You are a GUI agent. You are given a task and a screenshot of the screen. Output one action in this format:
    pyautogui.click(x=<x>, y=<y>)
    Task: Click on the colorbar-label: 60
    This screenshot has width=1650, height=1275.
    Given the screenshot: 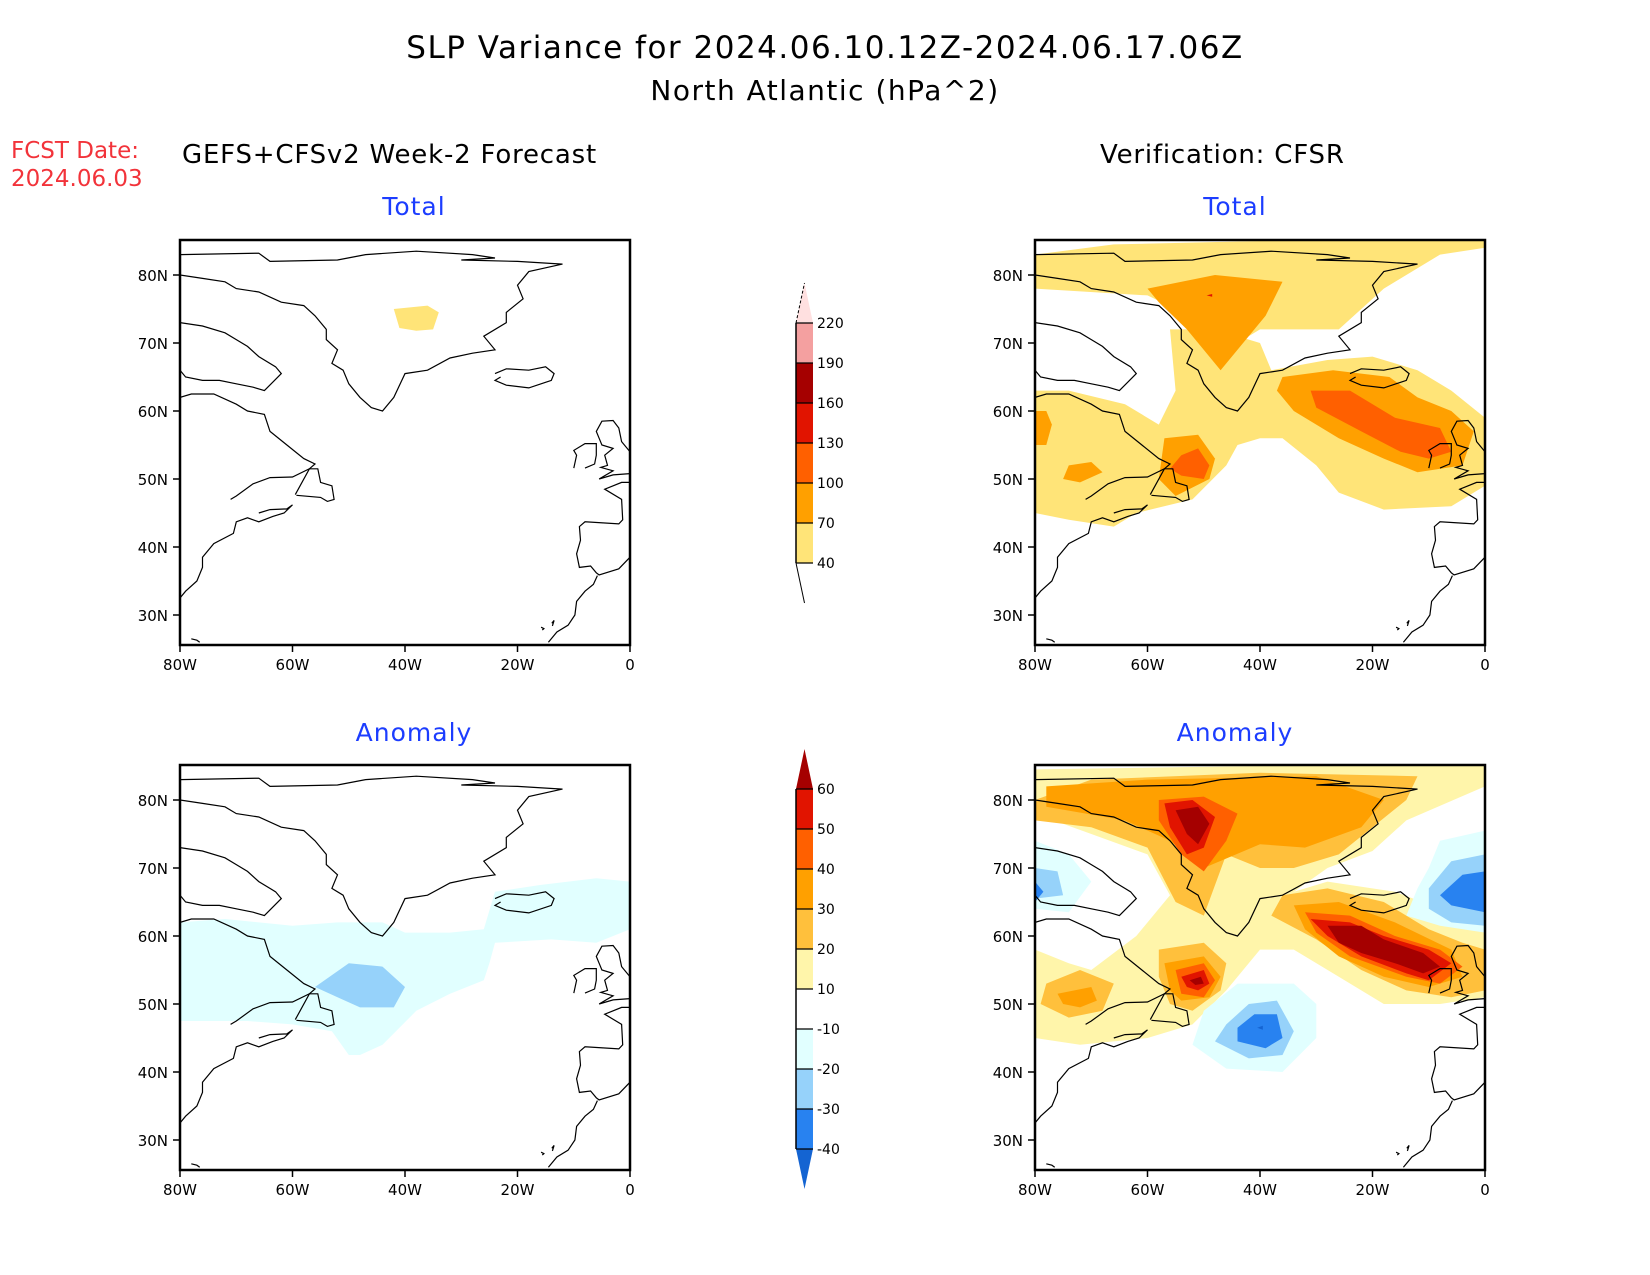 What is the action you would take?
    pyautogui.click(x=826, y=790)
    